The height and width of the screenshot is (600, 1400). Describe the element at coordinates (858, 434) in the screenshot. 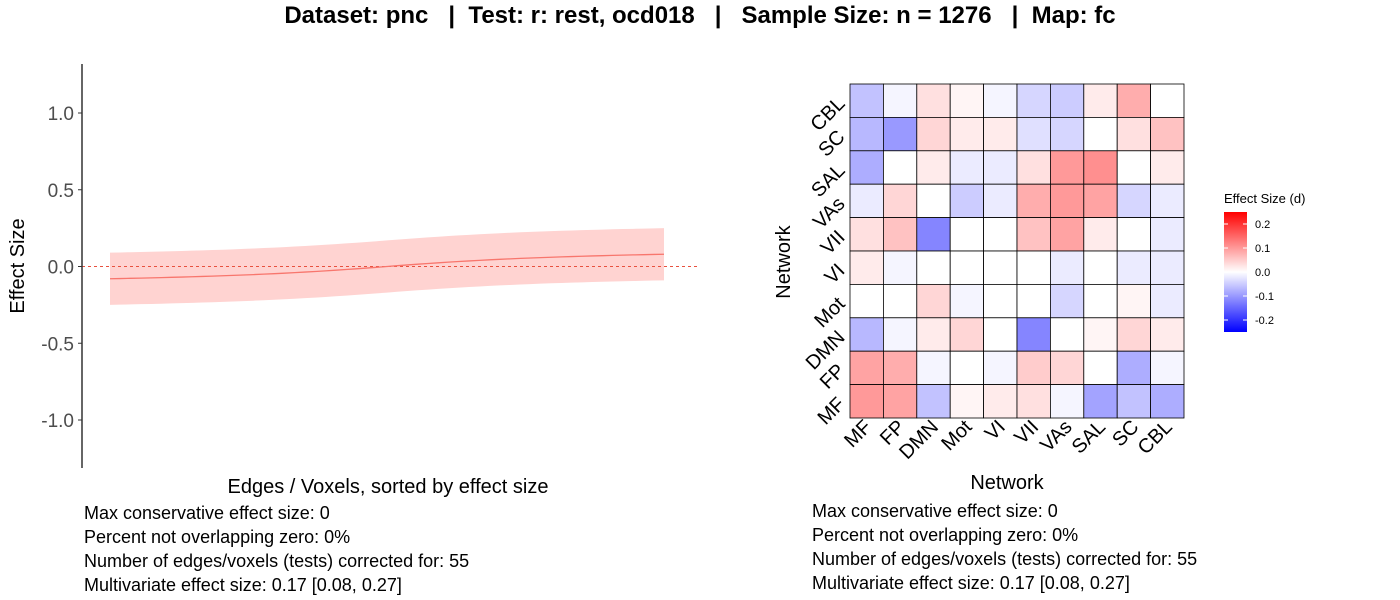

I see `column-label: MF` at that location.